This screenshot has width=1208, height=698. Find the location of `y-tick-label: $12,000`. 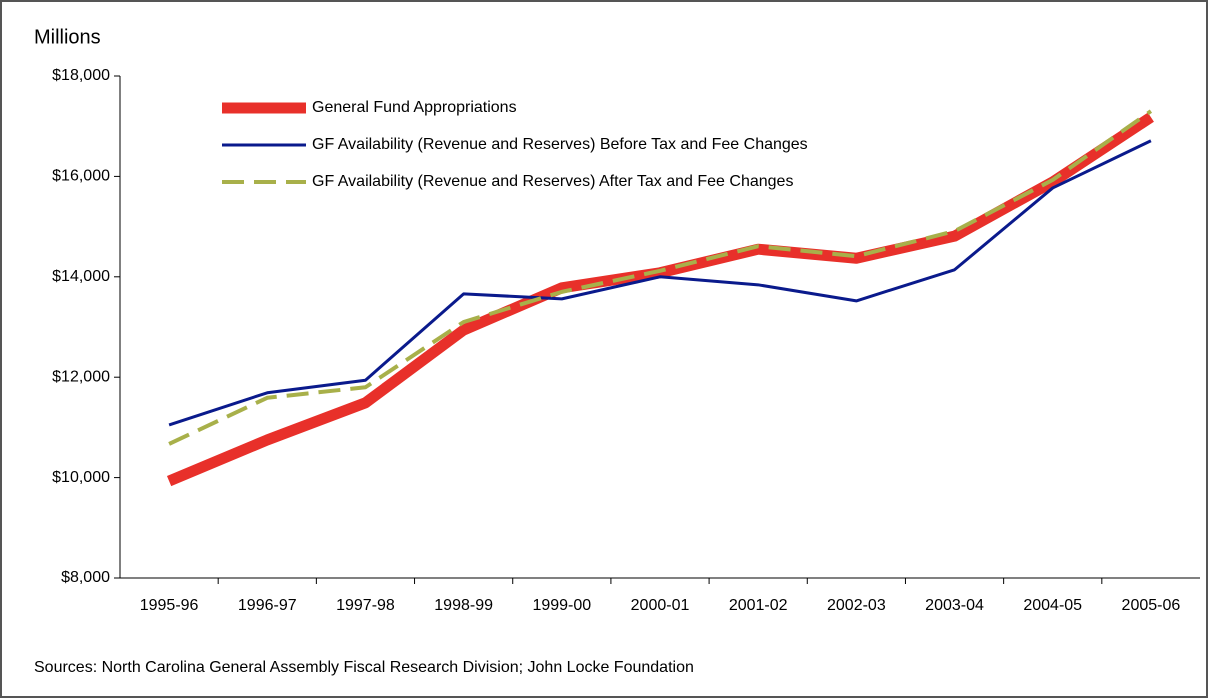

y-tick-label: $12,000 is located at coordinates (81, 376).